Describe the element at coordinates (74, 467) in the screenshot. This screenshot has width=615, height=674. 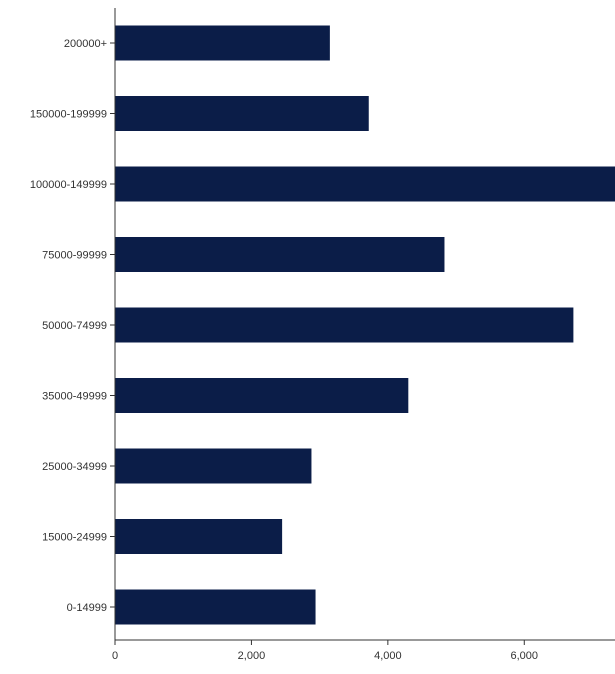
I see `y-tick-label: 25000-34999` at that location.